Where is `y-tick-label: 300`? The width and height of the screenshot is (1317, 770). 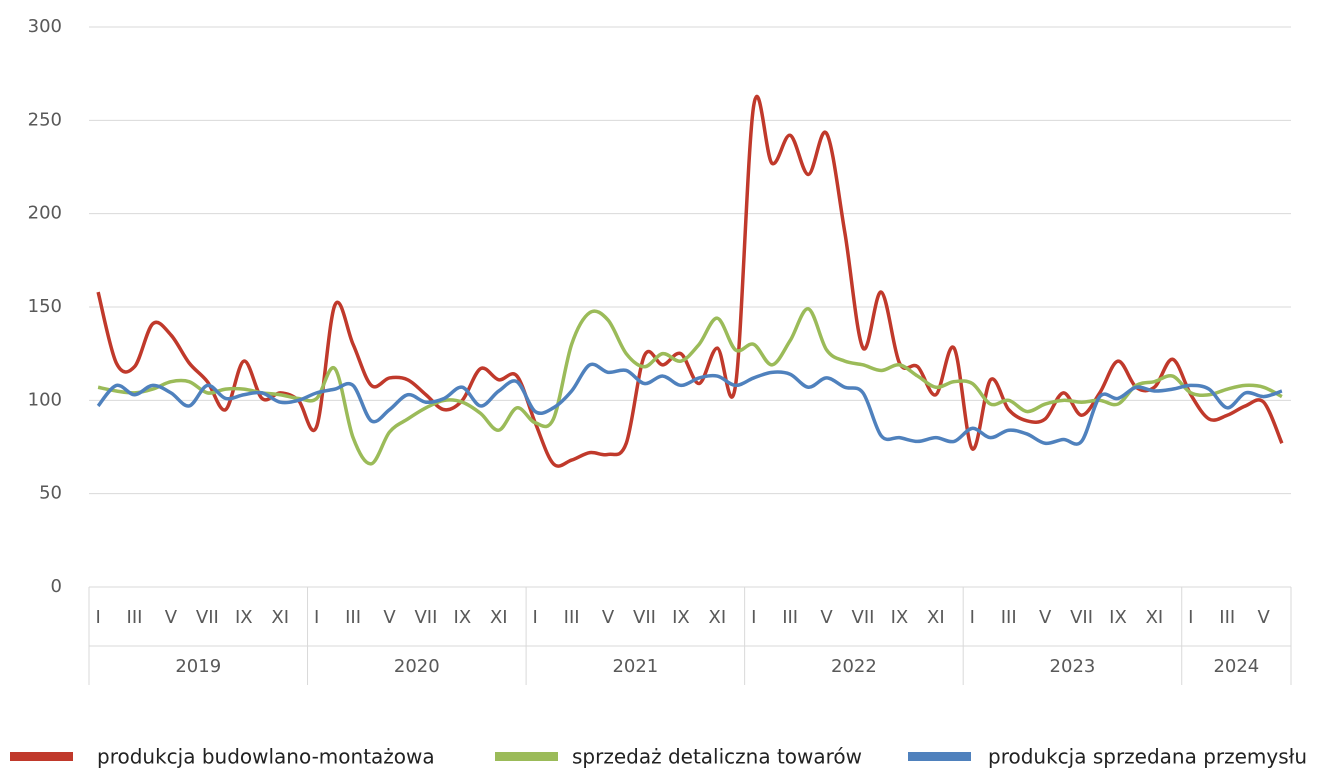 y-tick-label: 300 is located at coordinates (45, 26).